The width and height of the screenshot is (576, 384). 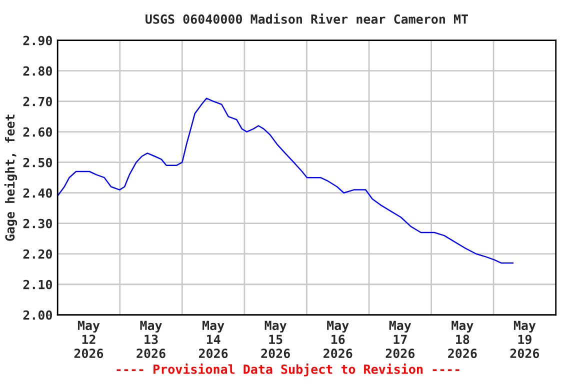 I want to click on y-tick-label: 2.00, so click(x=37, y=315).